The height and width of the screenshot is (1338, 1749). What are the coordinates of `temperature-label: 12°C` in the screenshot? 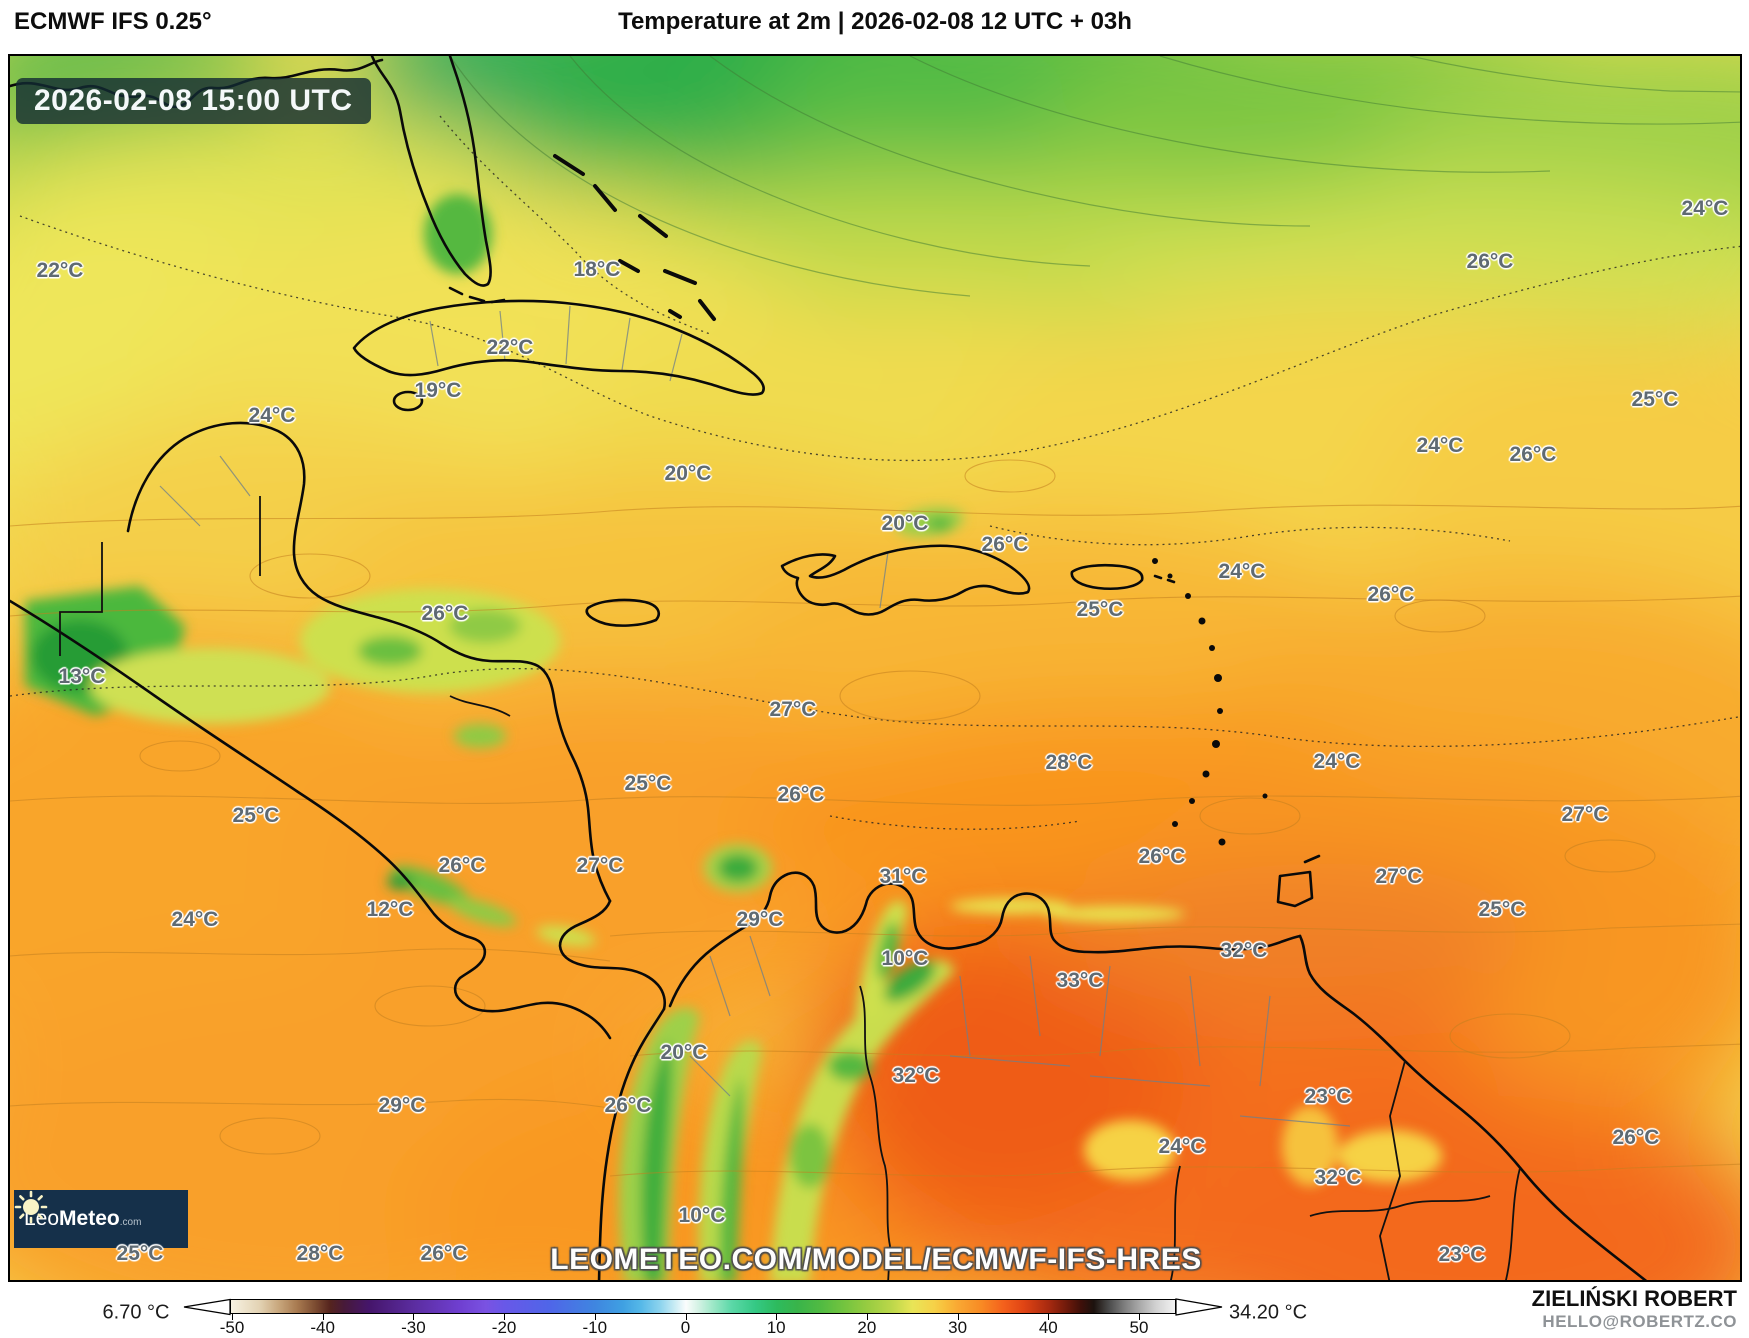 It's located at (390, 909).